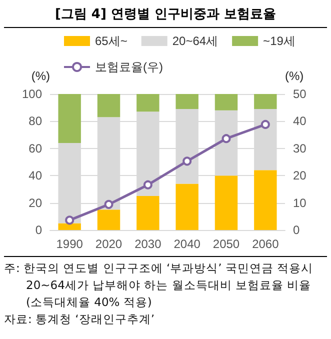 The height and width of the screenshot is (339, 331). Describe the element at coordinates (70, 244) in the screenshot. I see `x-tick-label: 1990` at that location.